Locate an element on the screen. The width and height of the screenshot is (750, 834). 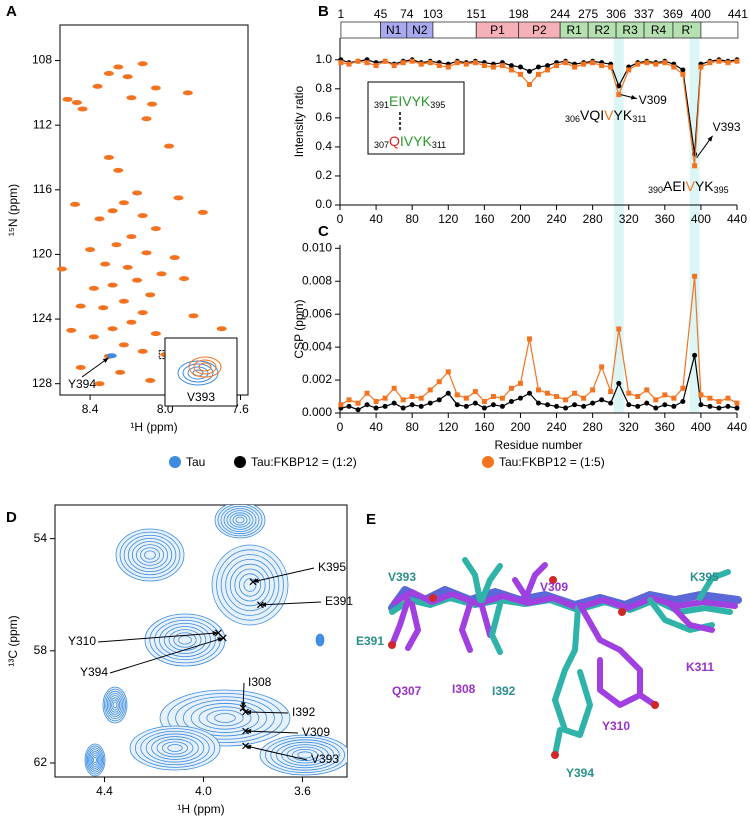
plot-frame is located at coordinates (201, 641).